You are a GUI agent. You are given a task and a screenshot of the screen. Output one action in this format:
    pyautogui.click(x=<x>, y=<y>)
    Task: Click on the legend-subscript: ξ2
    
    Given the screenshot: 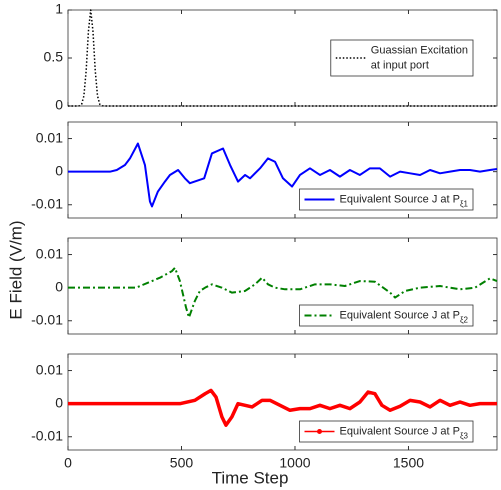 What is the action you would take?
    pyautogui.click(x=464, y=319)
    